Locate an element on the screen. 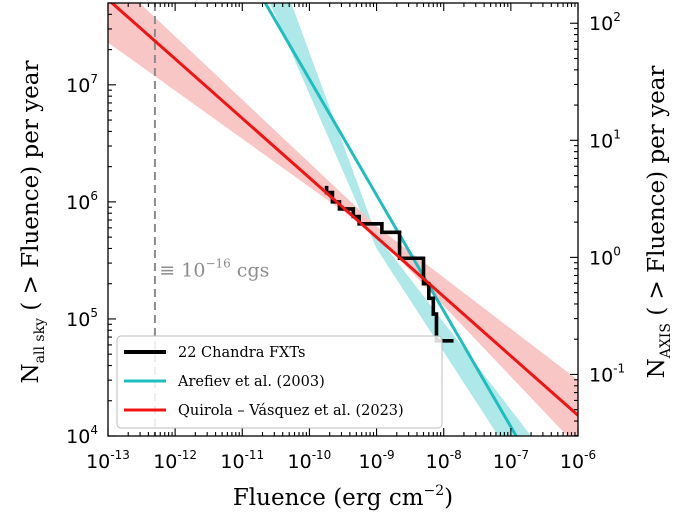 This screenshot has width=677, height=518. x-tick-label: 10⁻⁸ is located at coordinates (444, 460).